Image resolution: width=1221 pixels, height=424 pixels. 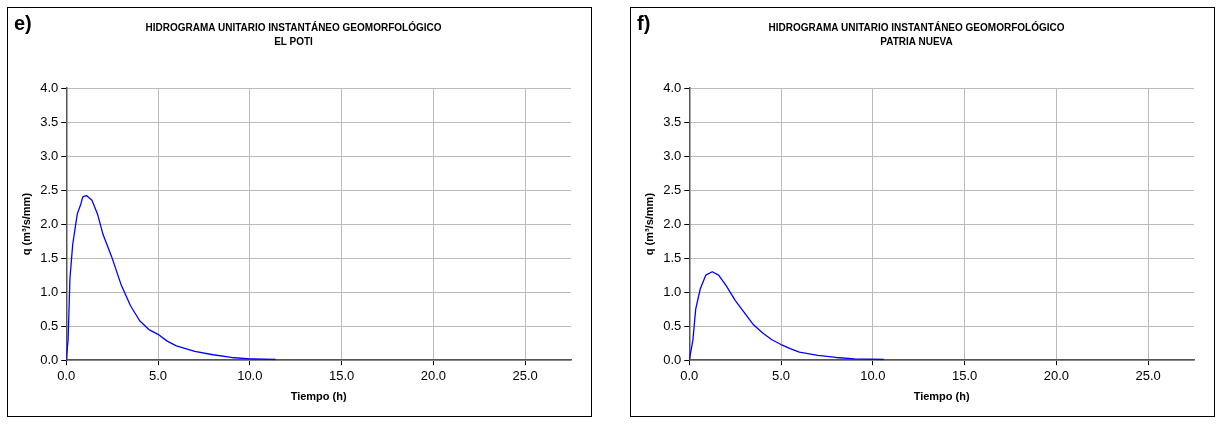 What do you see at coordinates (23, 23) in the screenshot?
I see `text: e)` at bounding box center [23, 23].